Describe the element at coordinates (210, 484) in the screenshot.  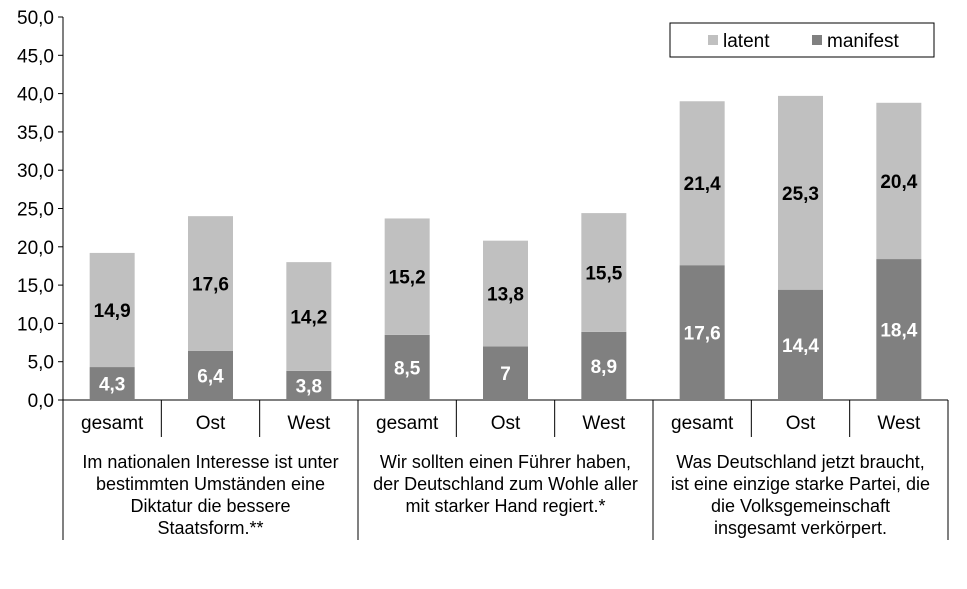
I see `group-label-line: bestimmten Umständen eine` at that location.